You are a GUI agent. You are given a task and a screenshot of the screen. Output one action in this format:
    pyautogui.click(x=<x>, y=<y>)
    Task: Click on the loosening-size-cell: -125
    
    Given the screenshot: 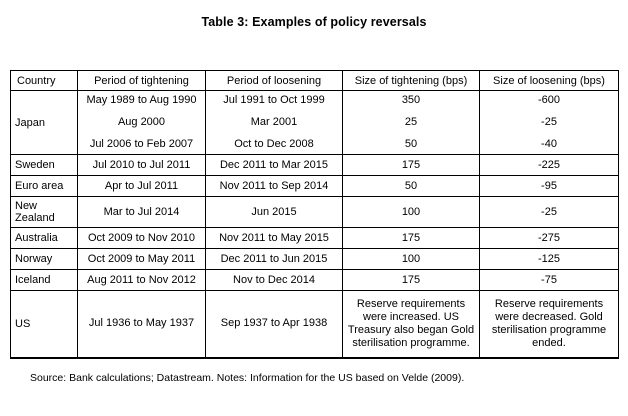 What is the action you would take?
    pyautogui.click(x=549, y=259)
    